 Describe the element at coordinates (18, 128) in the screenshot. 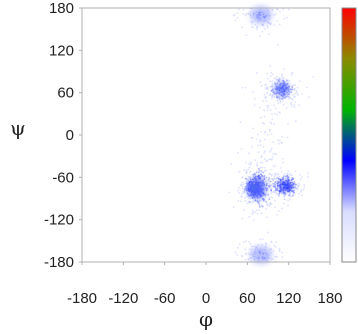

I see `y-axis-label: ψ` at that location.